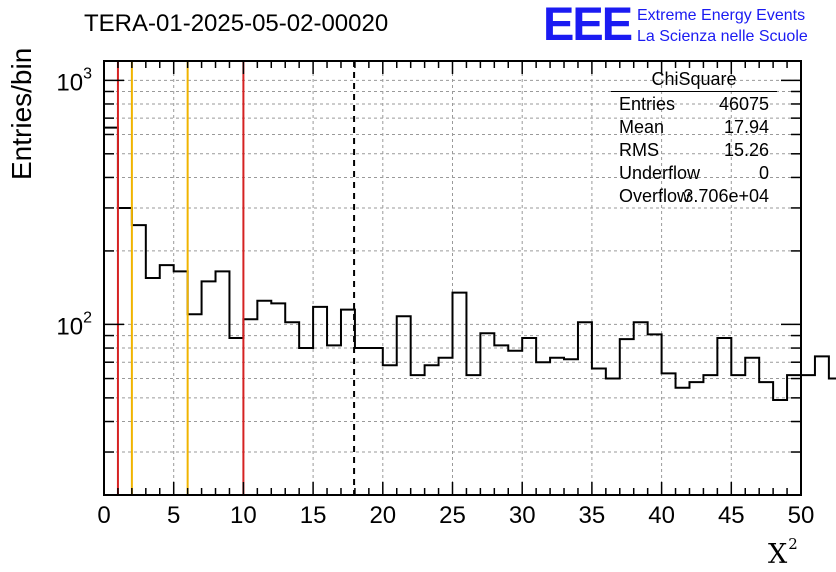 The height and width of the screenshot is (572, 836). I want to click on stats-row-underflow: Underflow 0, so click(694, 172).